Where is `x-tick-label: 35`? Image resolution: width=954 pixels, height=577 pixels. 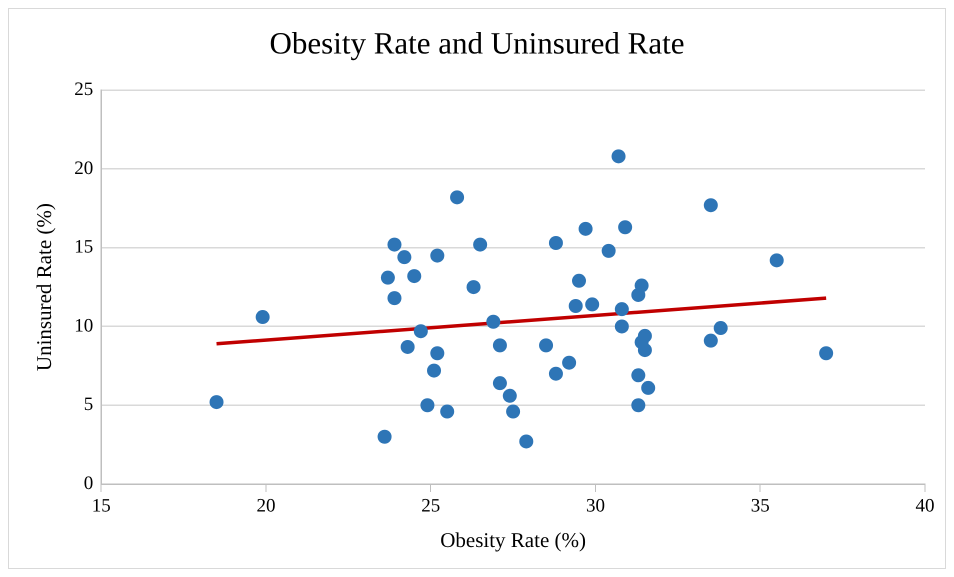 x-tick-label: 35 is located at coordinates (760, 505).